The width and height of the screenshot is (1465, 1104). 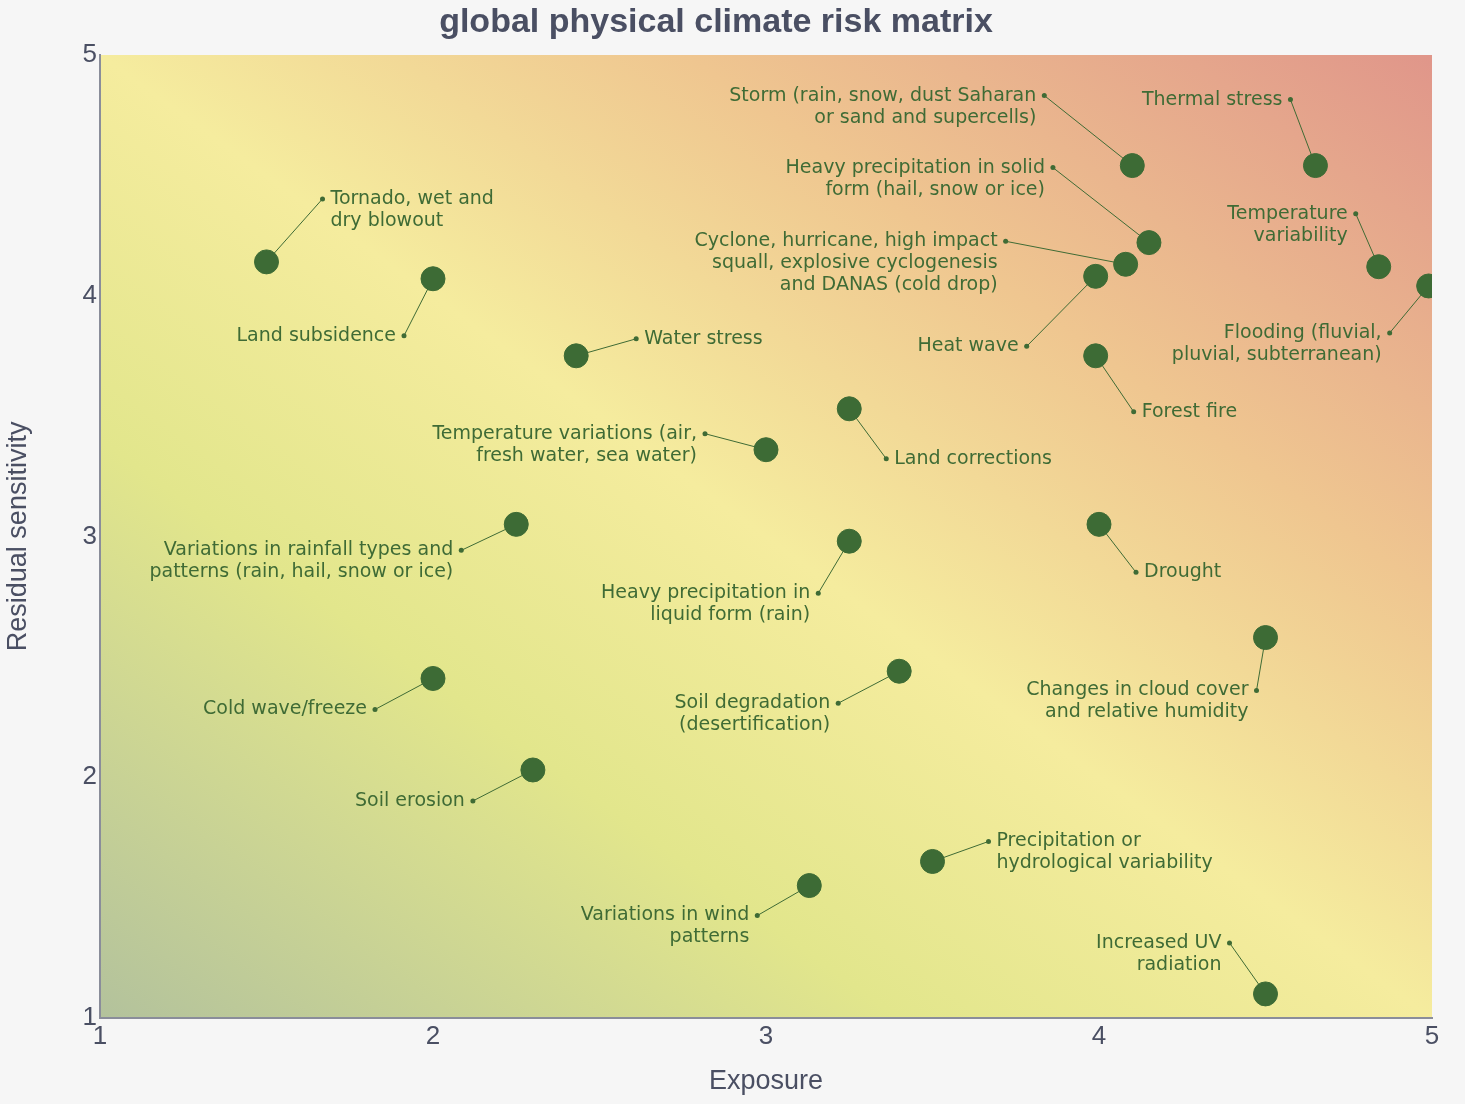 What do you see at coordinates (1211, 97) in the screenshot?
I see `annotation: Thermal stress` at bounding box center [1211, 97].